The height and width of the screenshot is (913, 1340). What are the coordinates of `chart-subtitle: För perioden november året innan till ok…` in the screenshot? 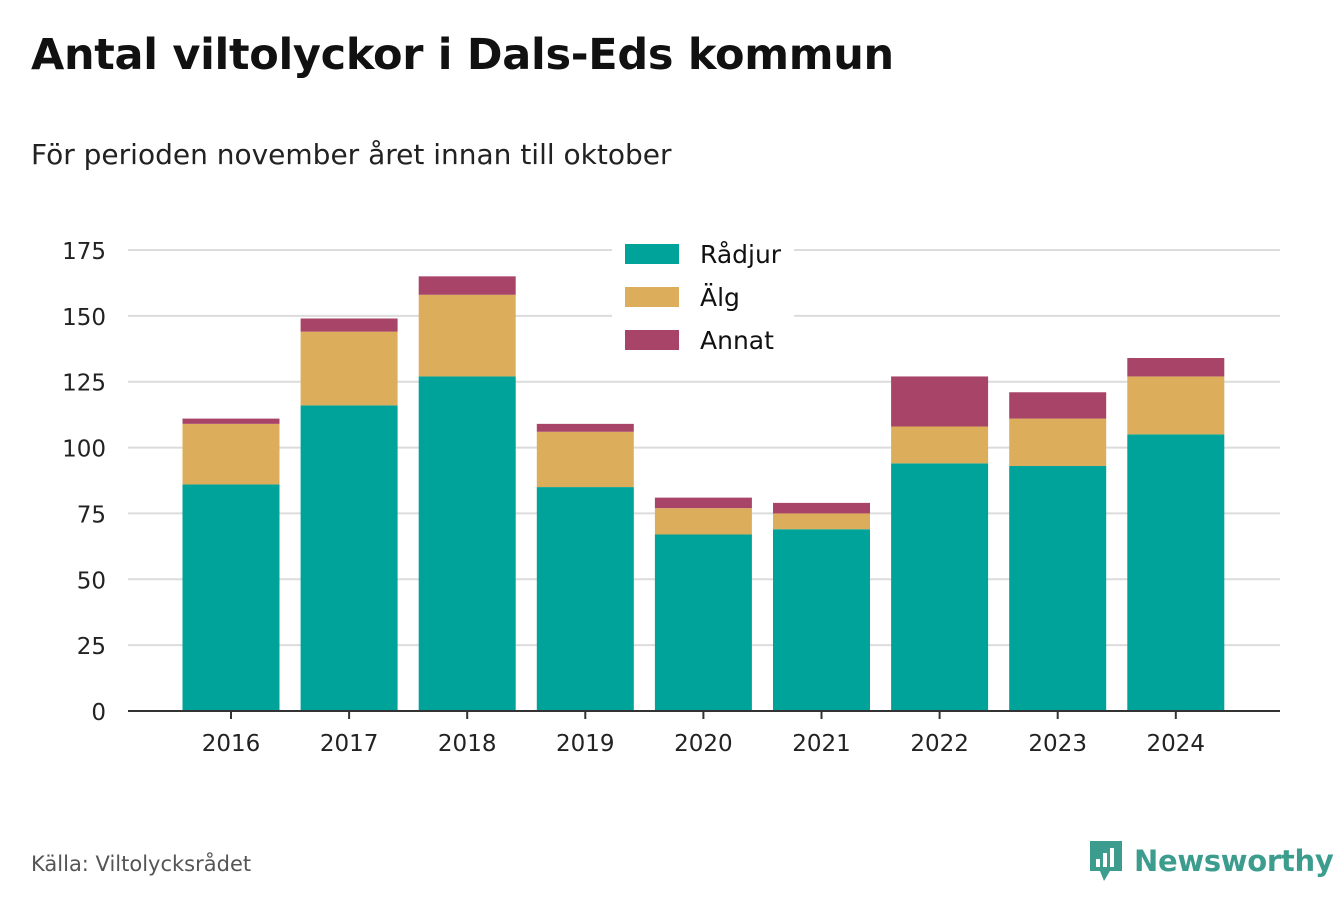 It's located at (351, 154).